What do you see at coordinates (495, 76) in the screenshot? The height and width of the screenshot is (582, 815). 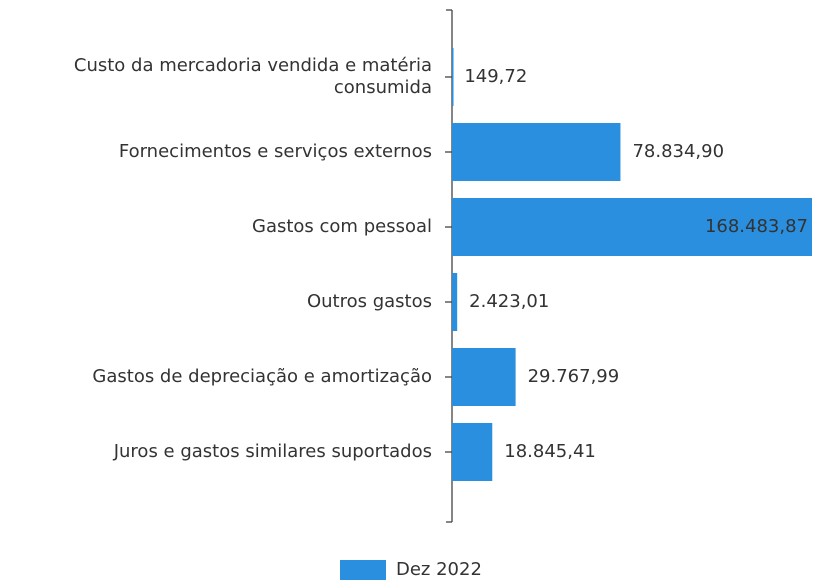 I see `value-label: 149,72` at bounding box center [495, 76].